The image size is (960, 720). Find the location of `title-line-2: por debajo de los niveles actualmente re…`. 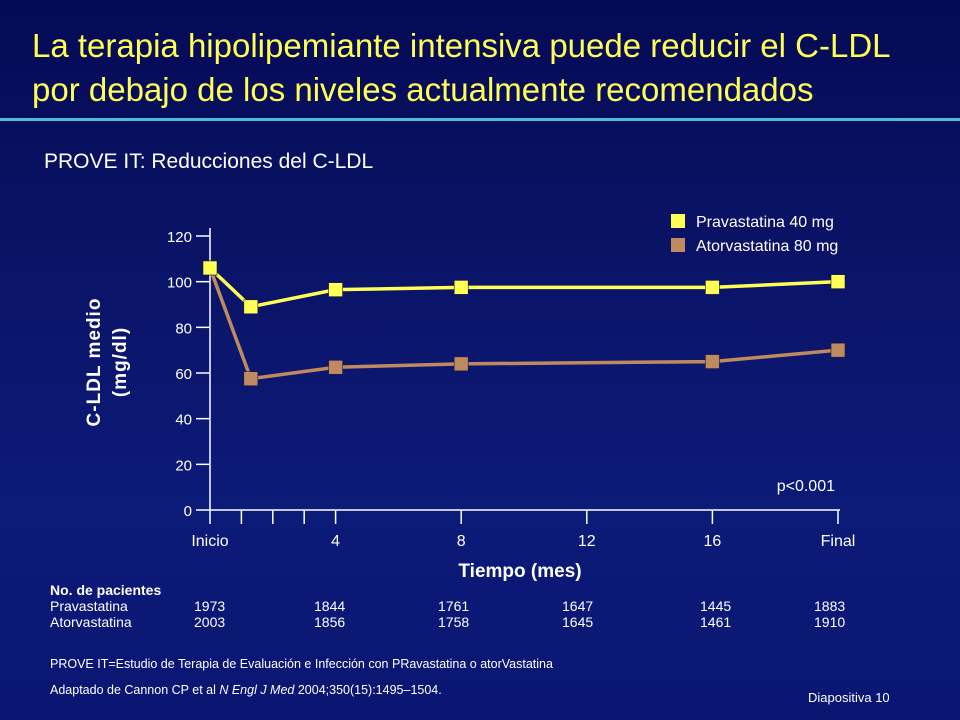

title-line-2: por debajo de los niveles actualmente re… is located at coordinates (423, 89).